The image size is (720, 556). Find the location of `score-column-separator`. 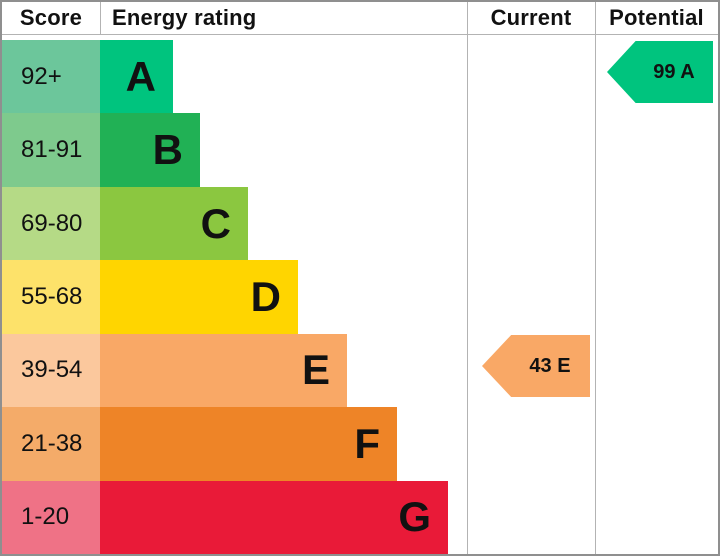

score-column-separator is located at coordinates (100, 18).